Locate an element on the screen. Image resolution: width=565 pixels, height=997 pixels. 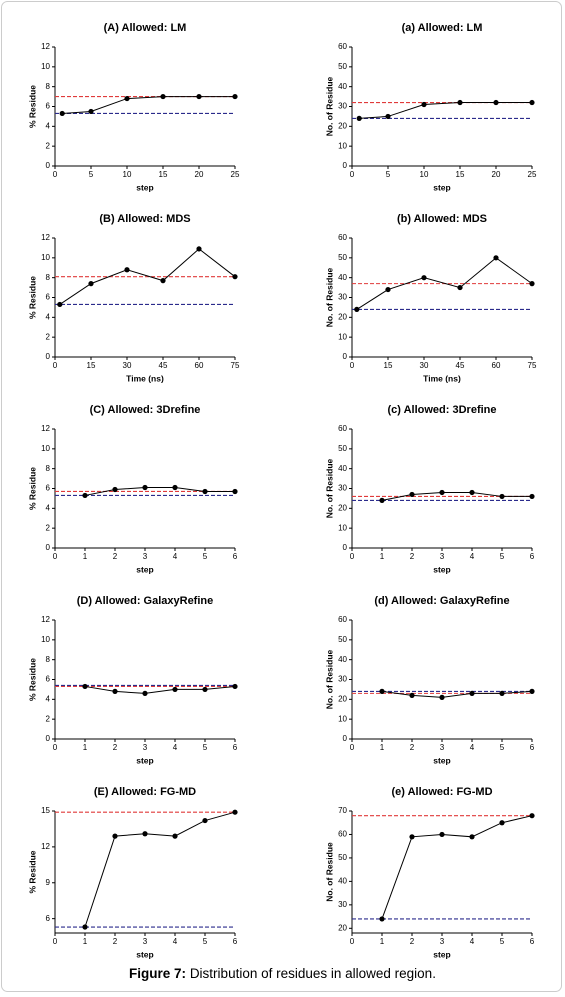
chart-title: (B) Allowed: MDS is located at coordinates (144, 219).